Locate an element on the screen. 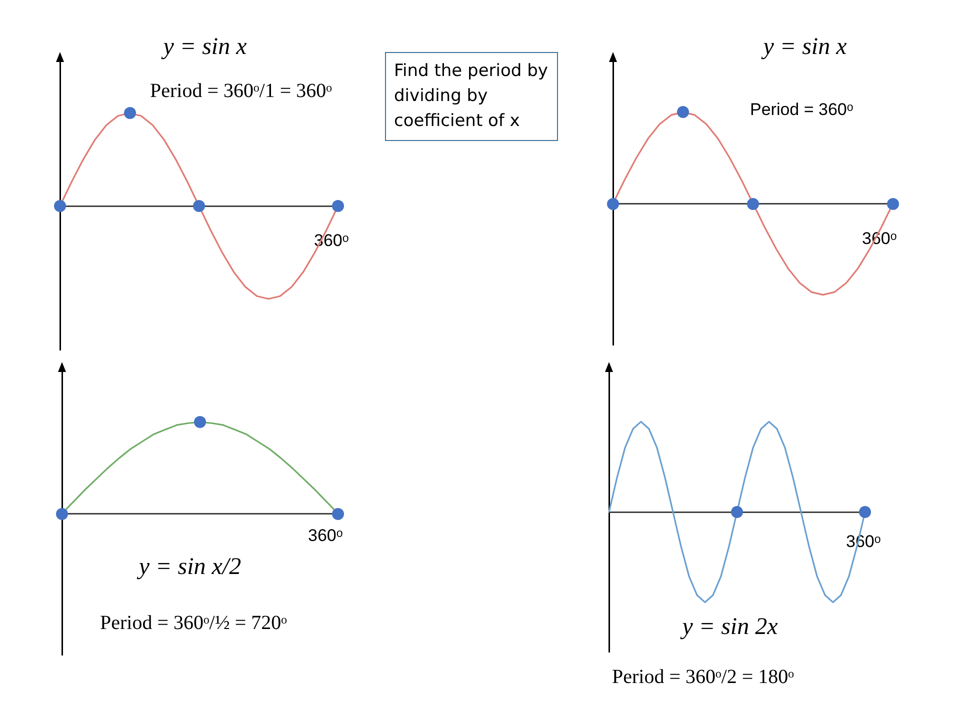  text: 360ᵒ is located at coordinates (325, 536).